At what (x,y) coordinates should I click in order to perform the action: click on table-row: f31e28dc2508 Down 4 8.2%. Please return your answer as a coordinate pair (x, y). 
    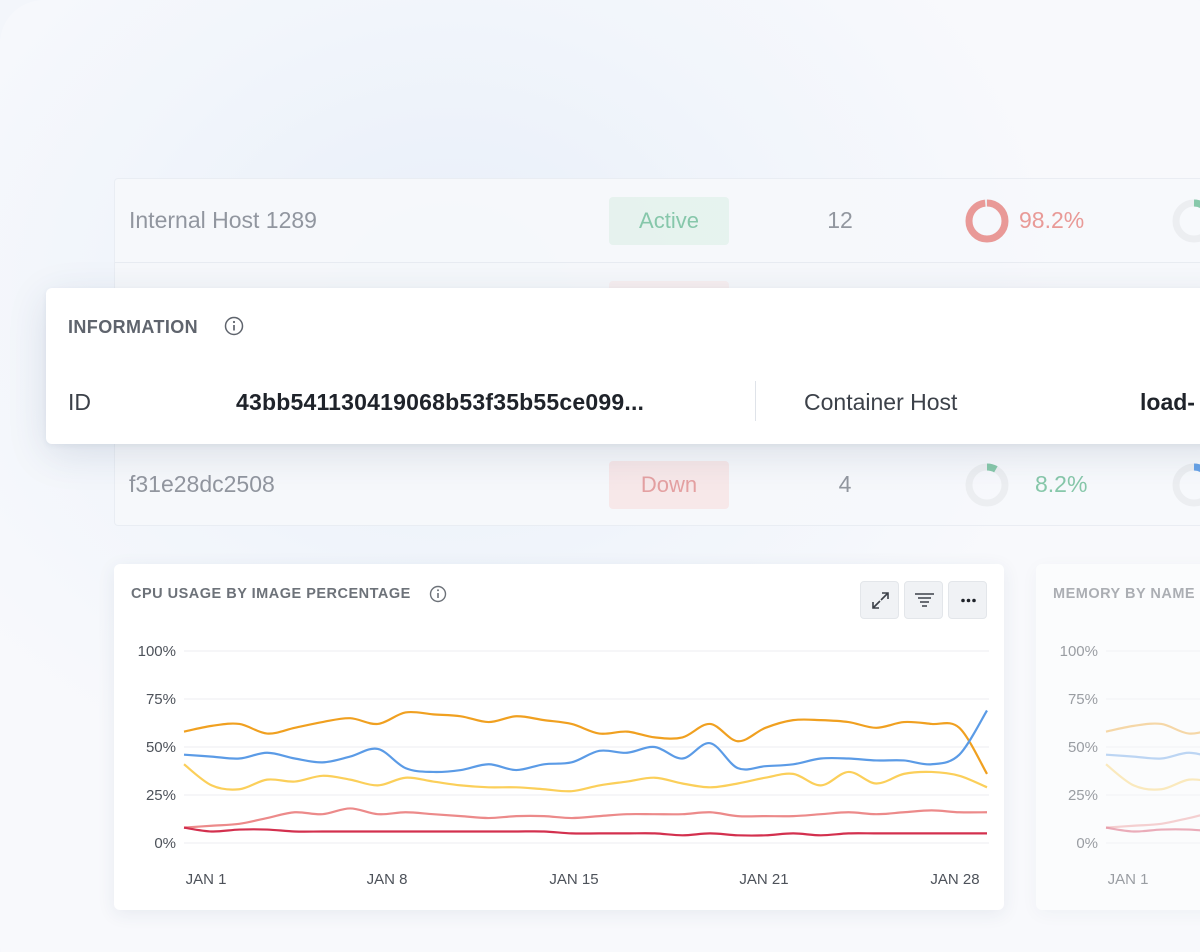
    Looking at the image, I should click on (657, 485).